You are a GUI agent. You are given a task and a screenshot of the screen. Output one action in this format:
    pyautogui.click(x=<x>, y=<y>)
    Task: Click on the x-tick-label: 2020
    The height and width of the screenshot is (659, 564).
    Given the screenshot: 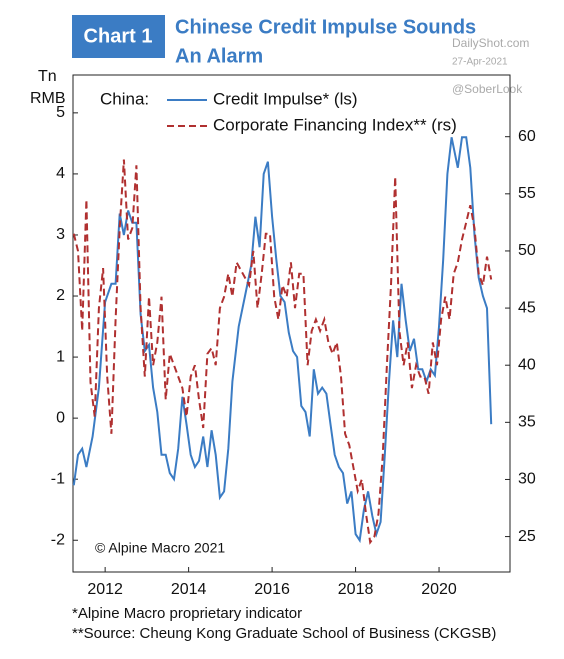 What is the action you would take?
    pyautogui.click(x=439, y=589)
    